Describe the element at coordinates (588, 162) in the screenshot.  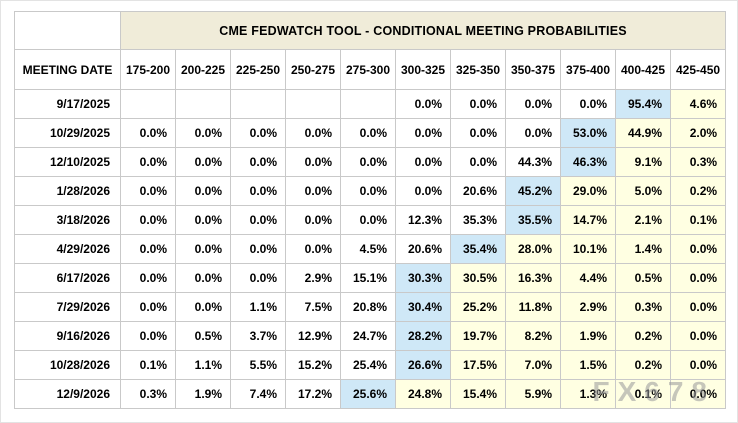
I see `probability-cell: 46.3%` at that location.